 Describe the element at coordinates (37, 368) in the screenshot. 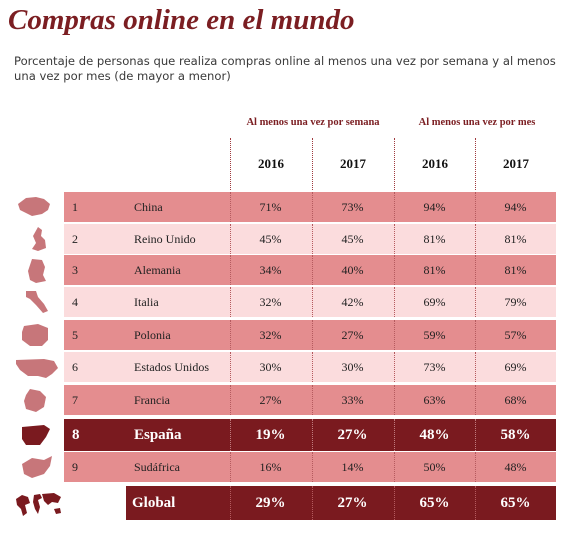

I see `usa-map-icon` at that location.